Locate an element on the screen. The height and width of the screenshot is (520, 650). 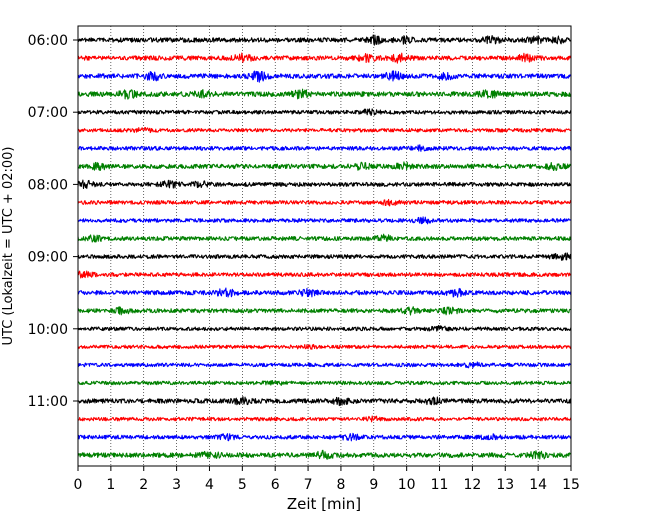
x-tick-label: 12 is located at coordinates (472, 485).